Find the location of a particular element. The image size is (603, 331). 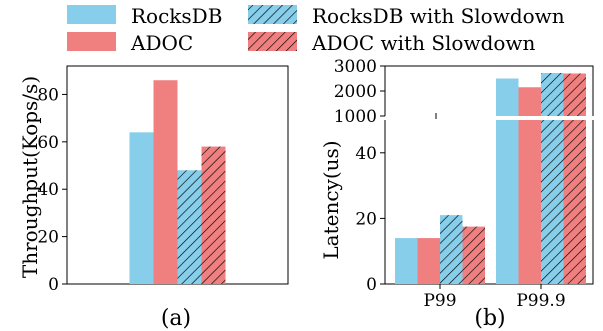

bar-p99-adoc is located at coordinates (428, 261).